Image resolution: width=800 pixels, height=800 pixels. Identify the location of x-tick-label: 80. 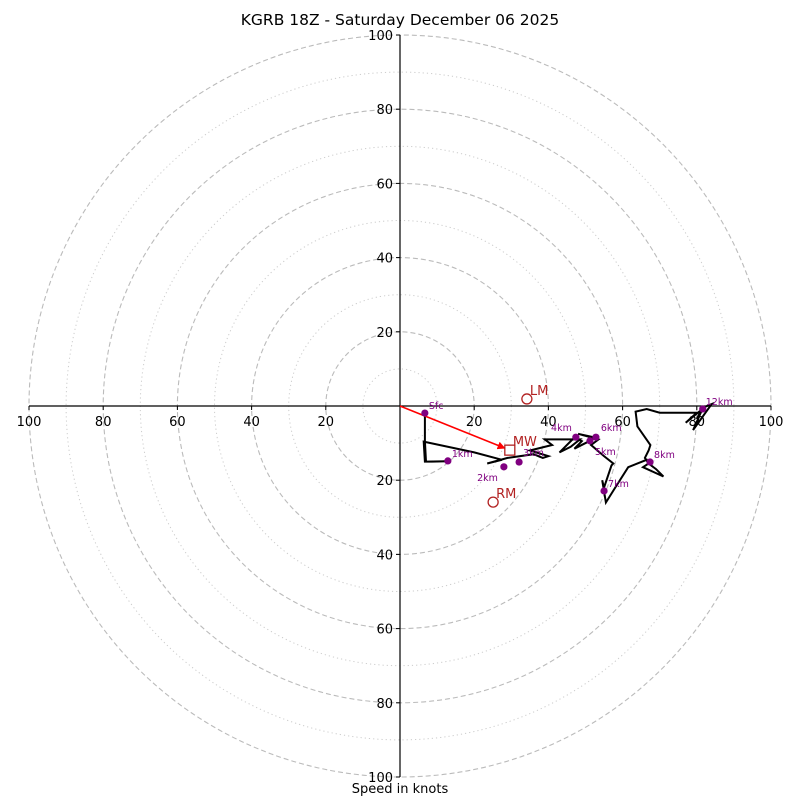
(103, 422).